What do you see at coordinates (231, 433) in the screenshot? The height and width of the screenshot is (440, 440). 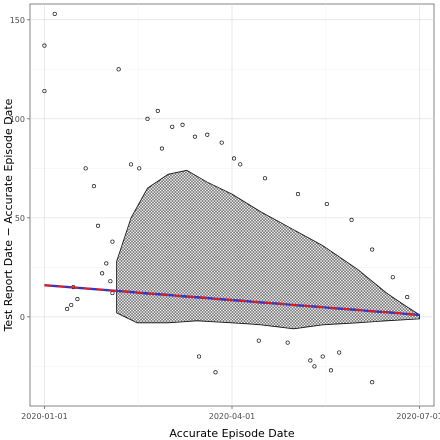 I see `x-axis-title: Accurate Episode Date` at bounding box center [231, 433].